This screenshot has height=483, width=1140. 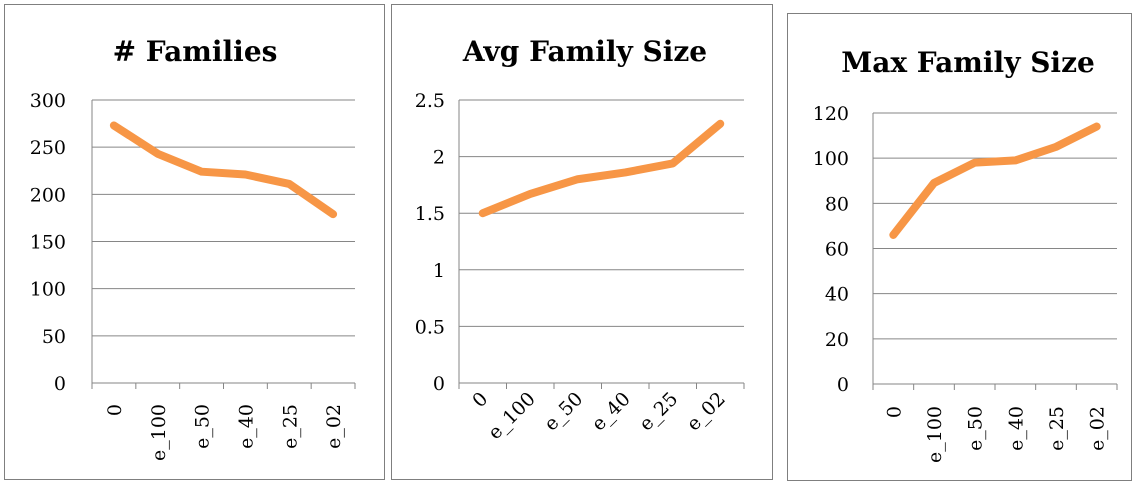 What do you see at coordinates (430, 214) in the screenshot?
I see `y-tick-label: 1.5` at bounding box center [430, 214].